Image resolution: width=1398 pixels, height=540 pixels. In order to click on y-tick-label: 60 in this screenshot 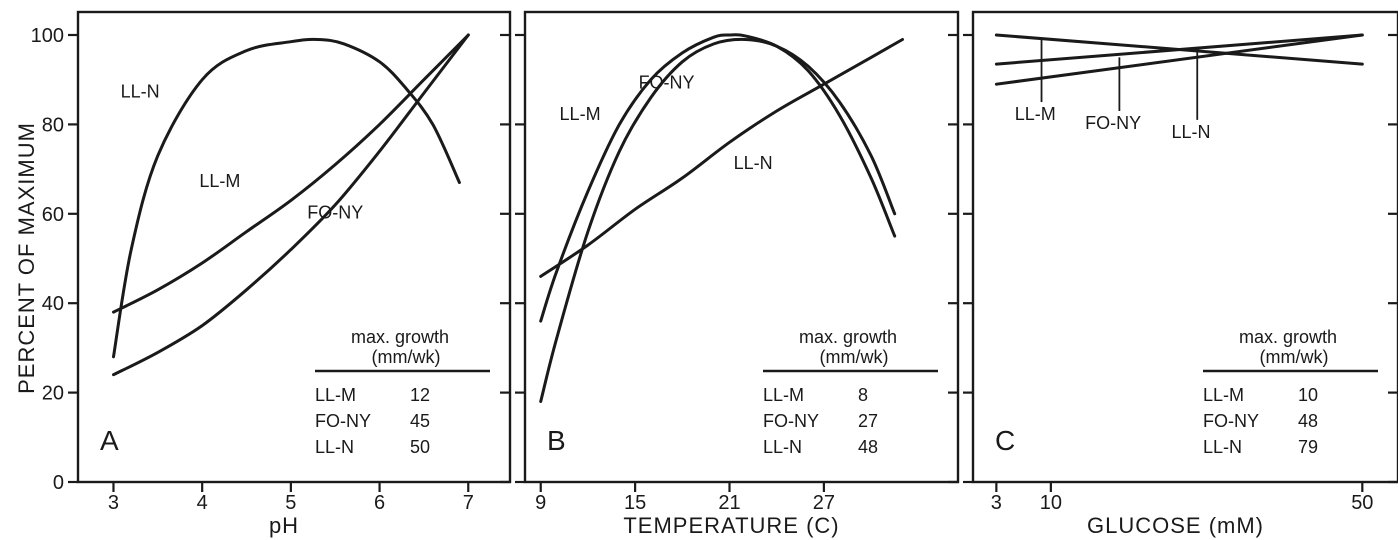, I will do `click(53, 215)`.